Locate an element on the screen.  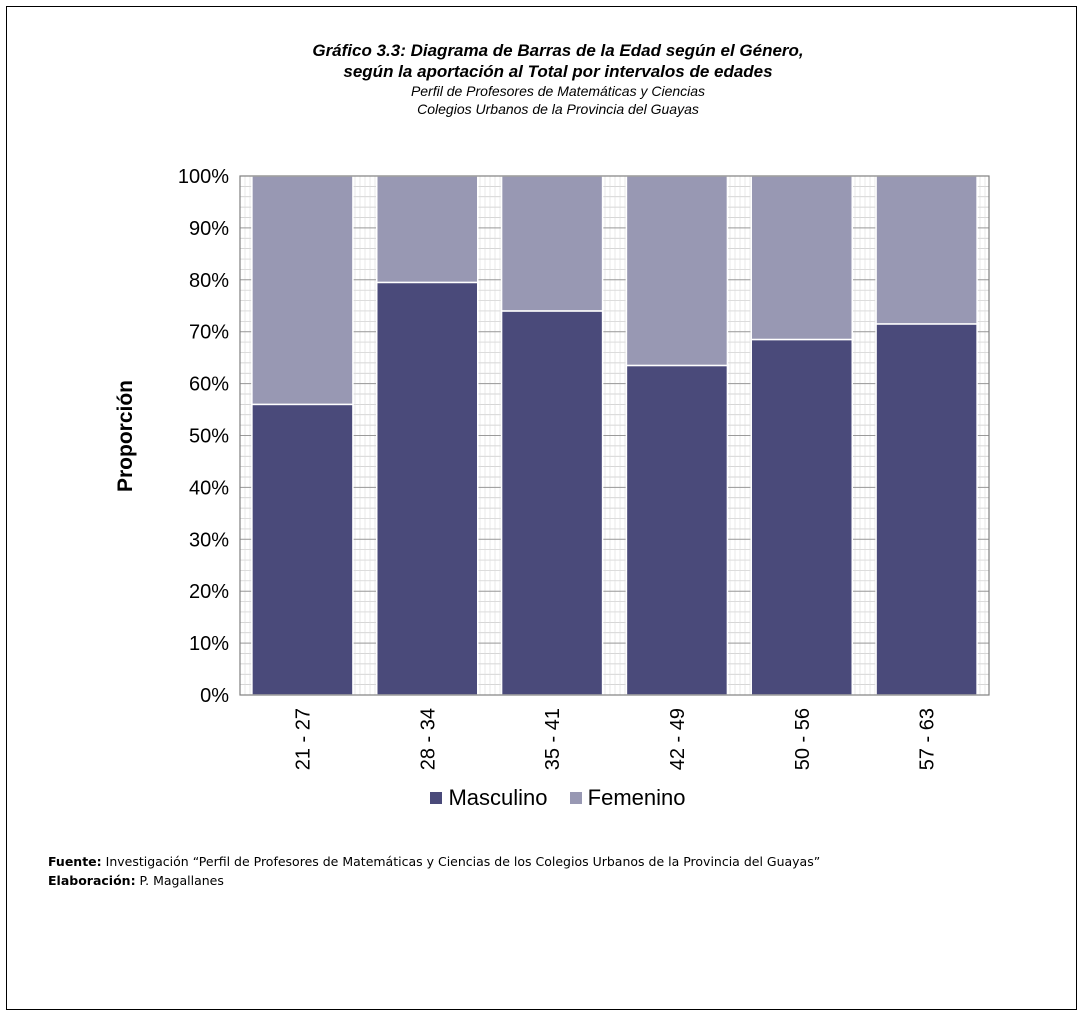
x-tick-label: 28 - 34 is located at coordinates (428, 739).